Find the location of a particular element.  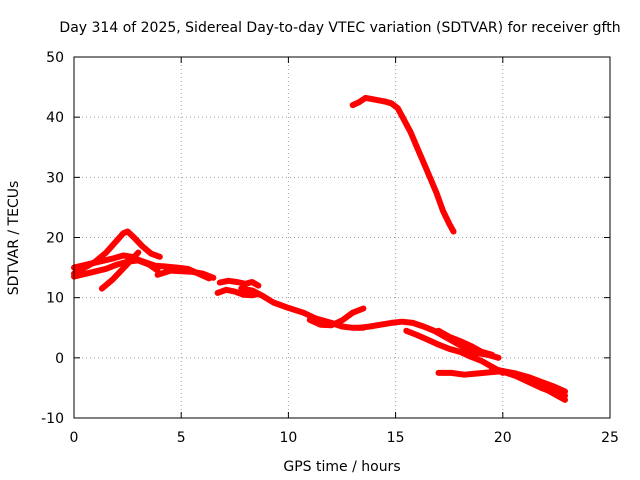

series-line-trace-g is located at coordinates (238, 292).